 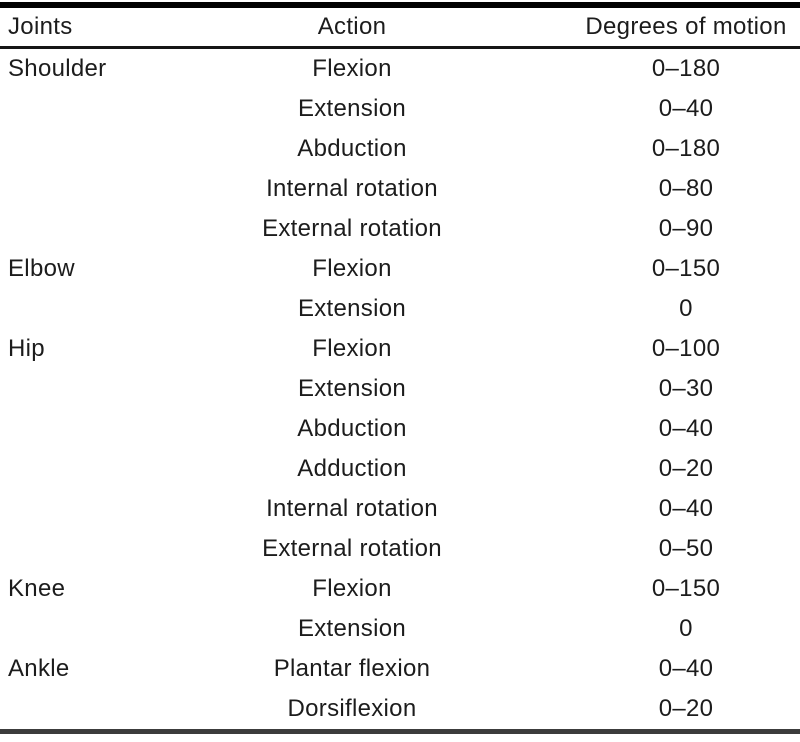 I want to click on column-header-degrees: Degrees of motion, so click(x=686, y=26).